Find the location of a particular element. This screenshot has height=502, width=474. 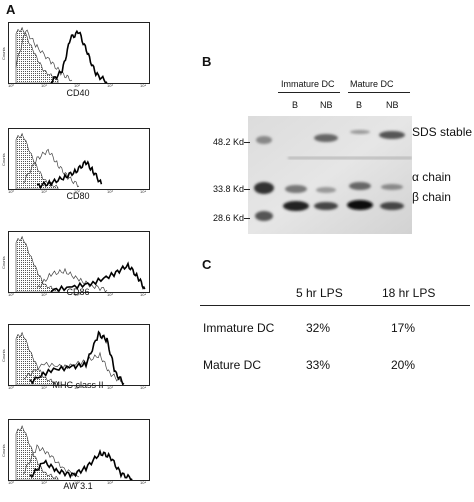

histogram-label: CD80 is located at coordinates (78, 196).